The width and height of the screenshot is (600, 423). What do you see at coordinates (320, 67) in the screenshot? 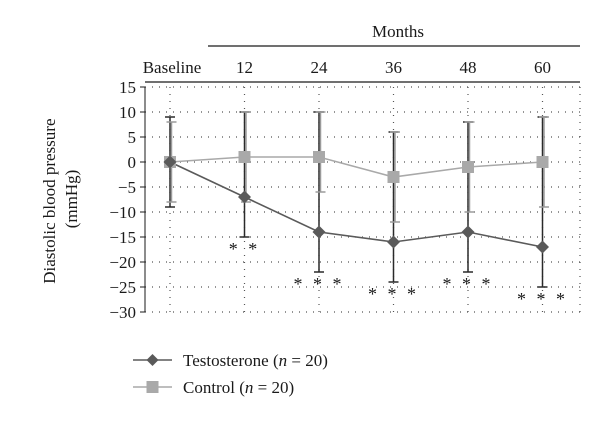
I see `category-label: 24` at bounding box center [320, 67].